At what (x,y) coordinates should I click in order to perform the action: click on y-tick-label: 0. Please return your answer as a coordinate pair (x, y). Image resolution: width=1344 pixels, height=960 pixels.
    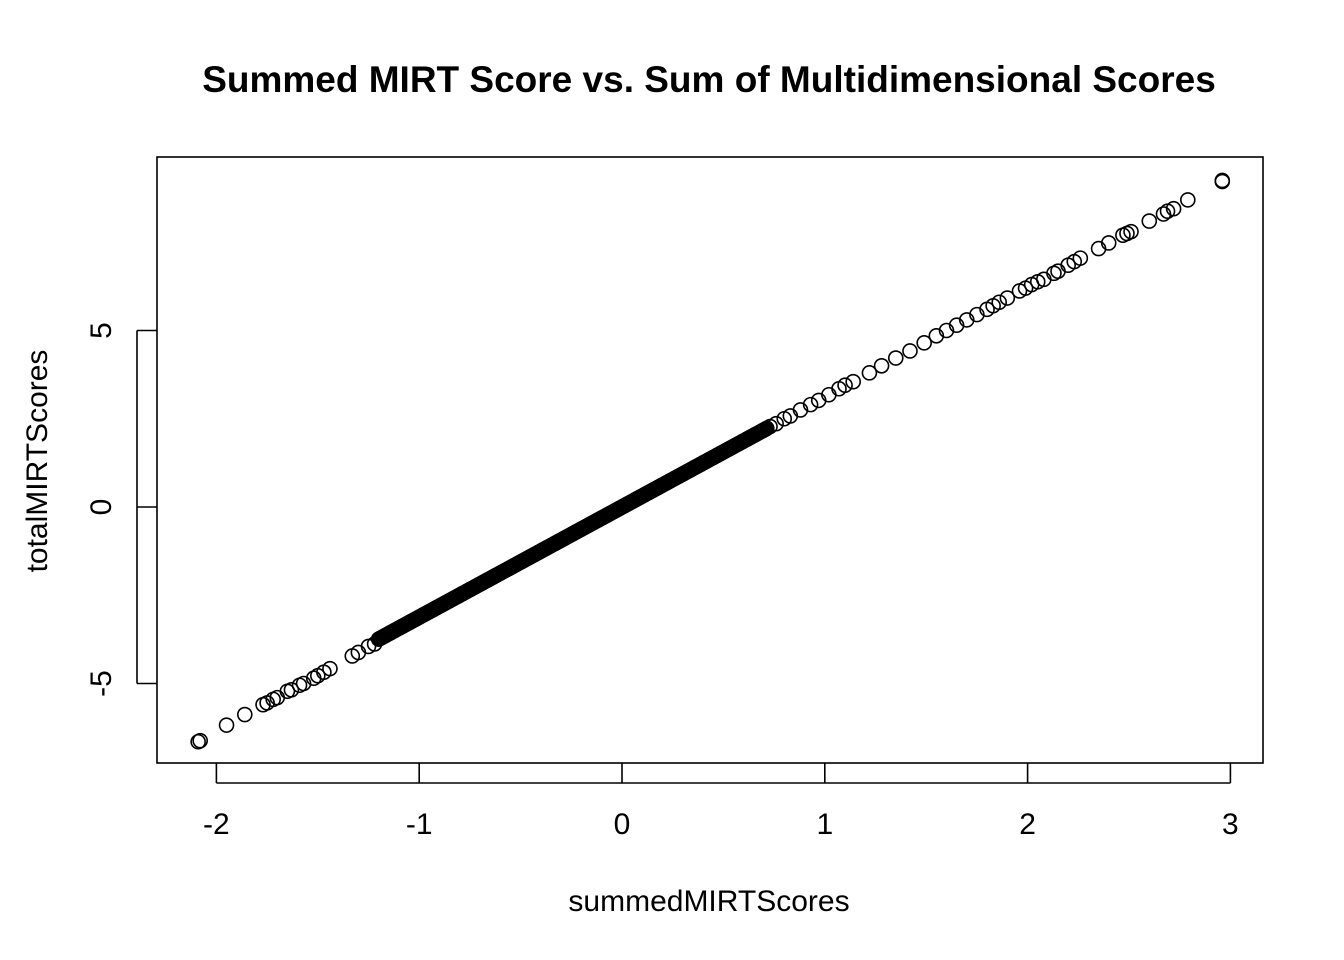
    Looking at the image, I should click on (101, 507).